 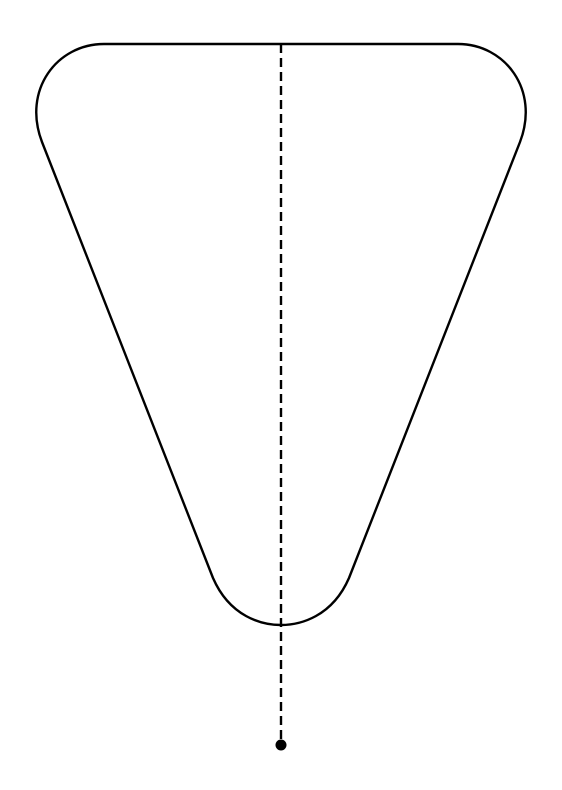 I want to click on axis-endpoint-dot, so click(x=281, y=745).